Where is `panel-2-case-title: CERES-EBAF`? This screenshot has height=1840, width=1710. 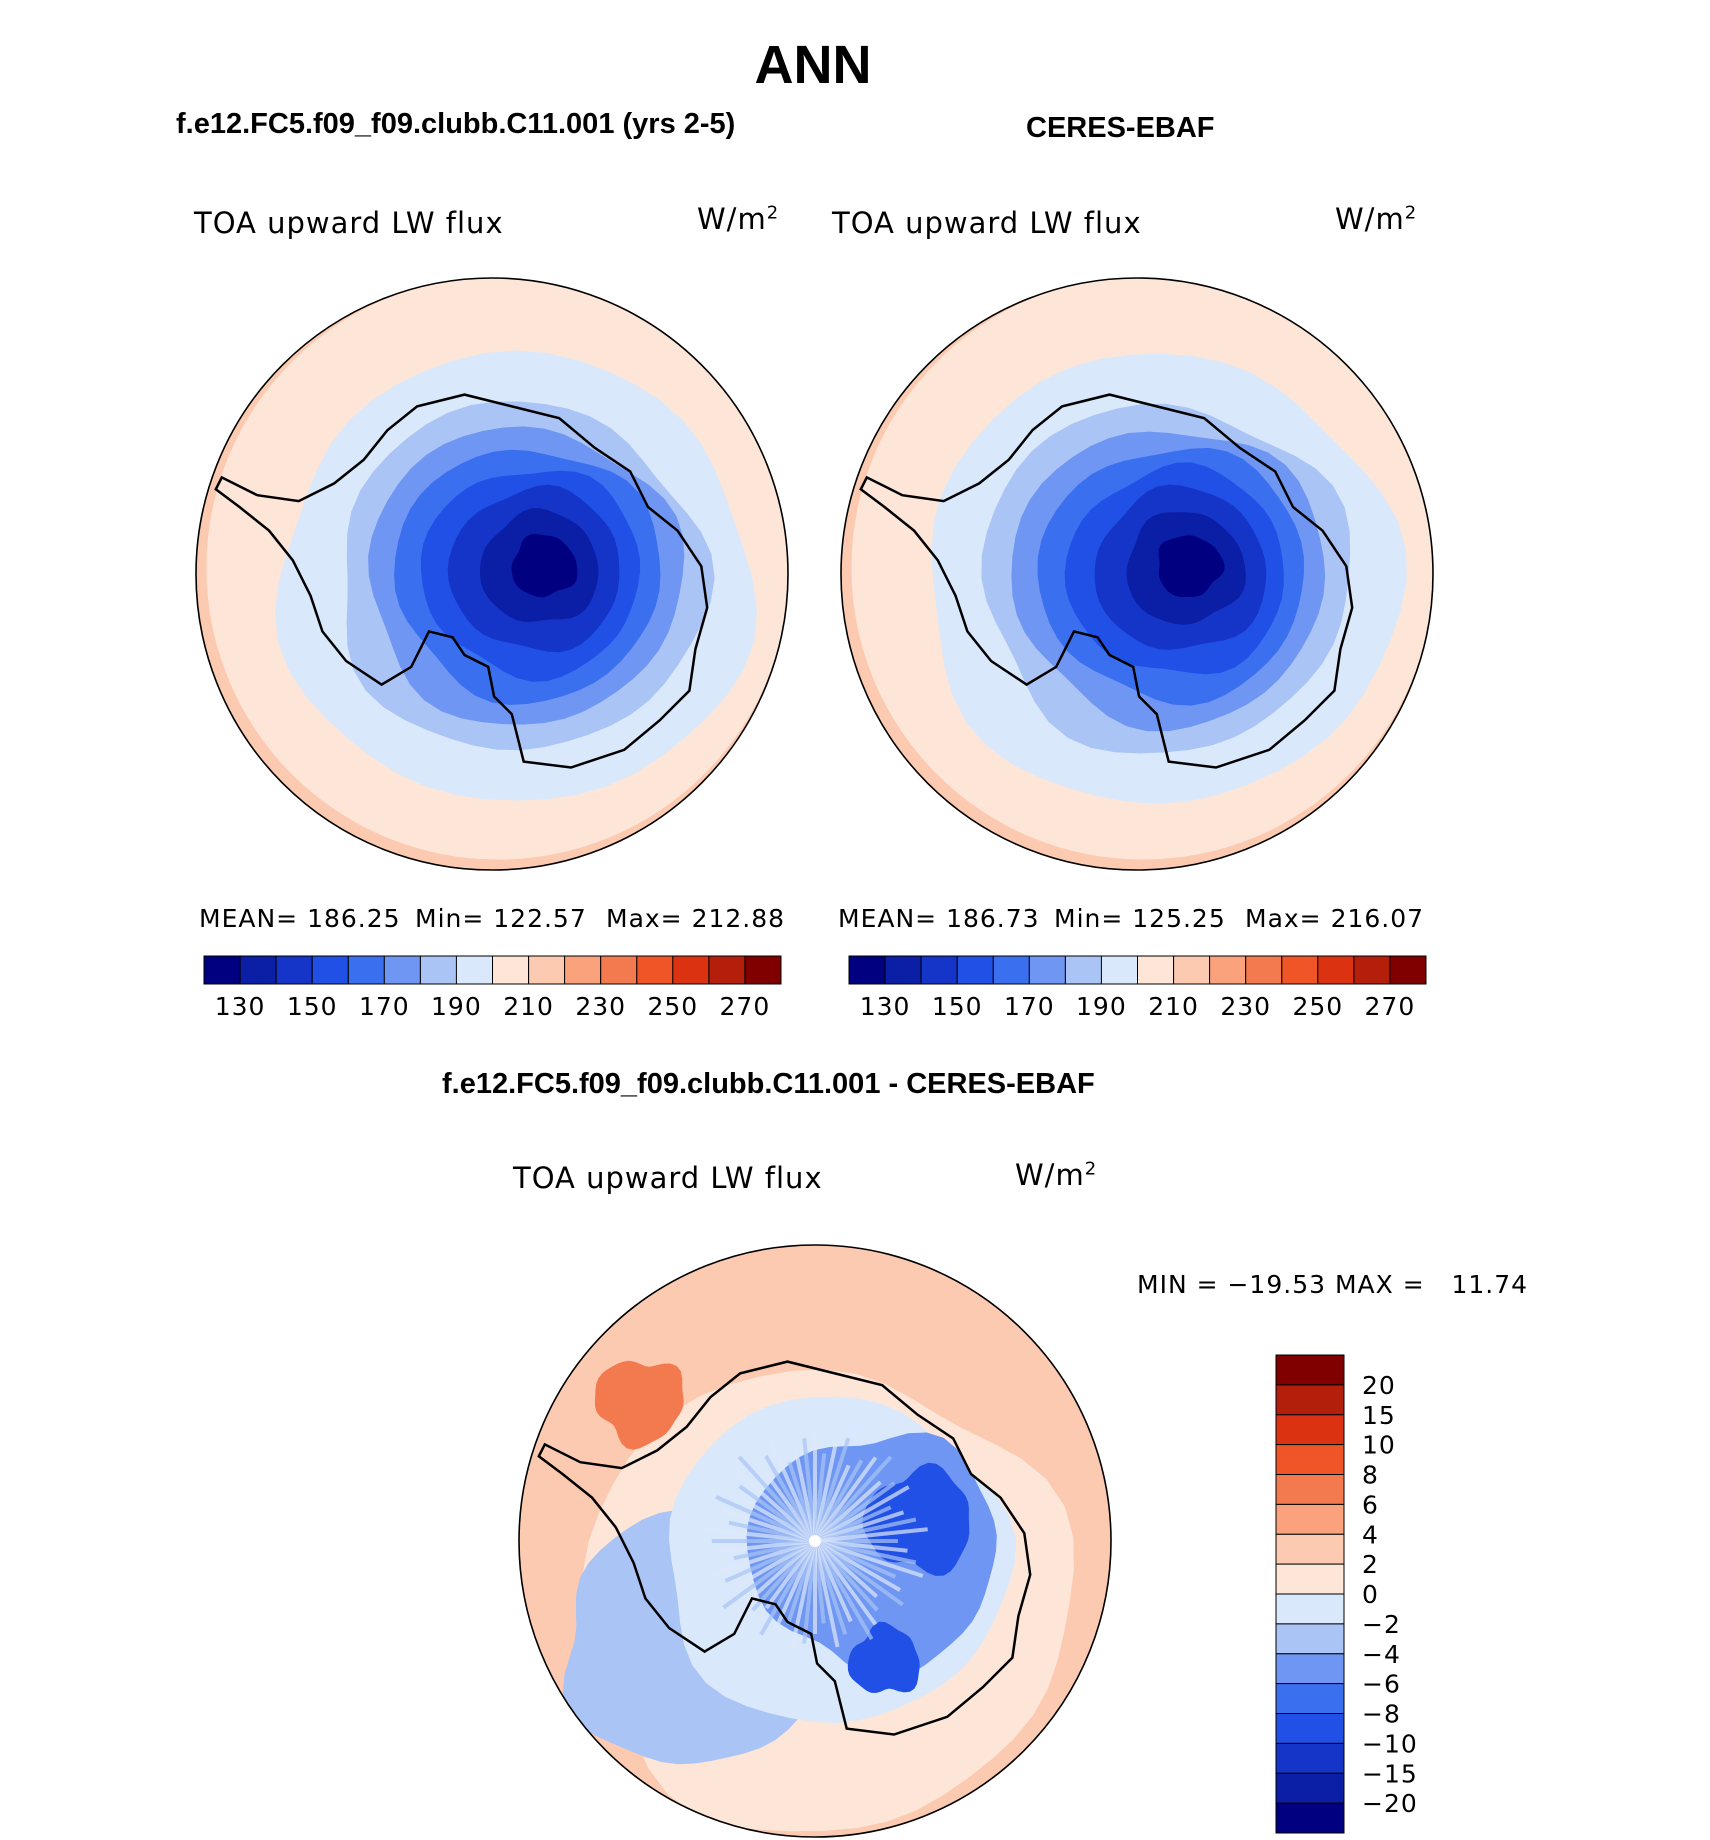 panel-2-case-title: CERES-EBAF is located at coordinates (1120, 128).